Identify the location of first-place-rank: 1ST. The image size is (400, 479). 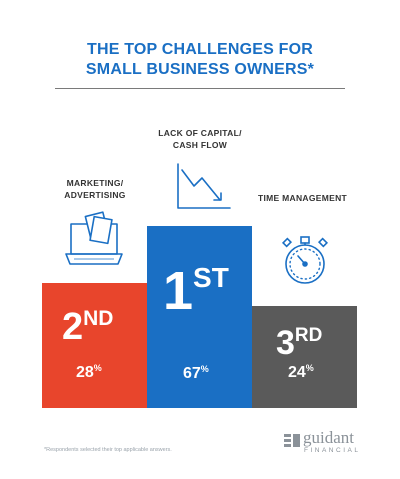
(196, 284).